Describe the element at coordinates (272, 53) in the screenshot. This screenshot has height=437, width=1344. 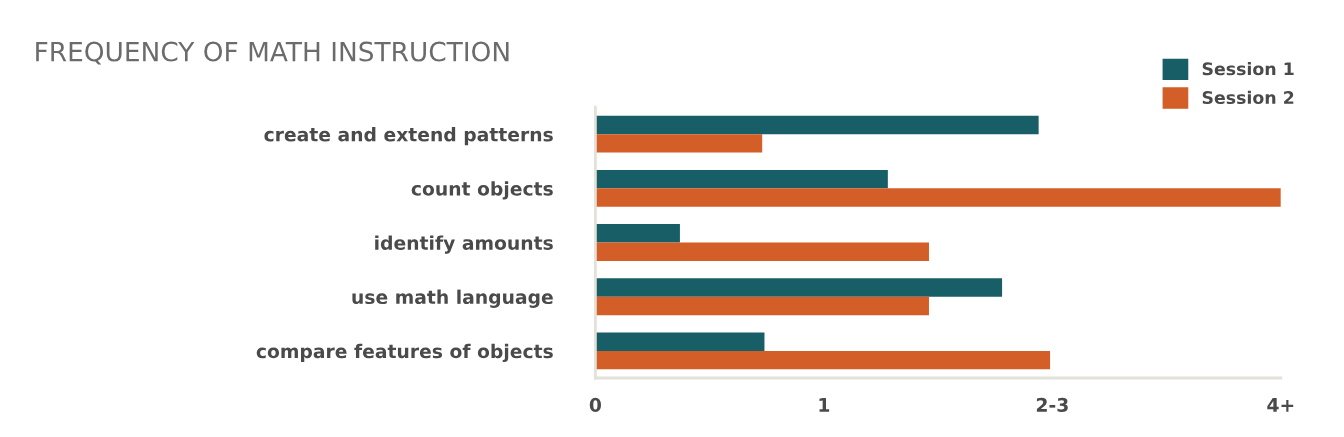
I see `text: FREQUENCY OF MATH INSTRUCTION` at that location.